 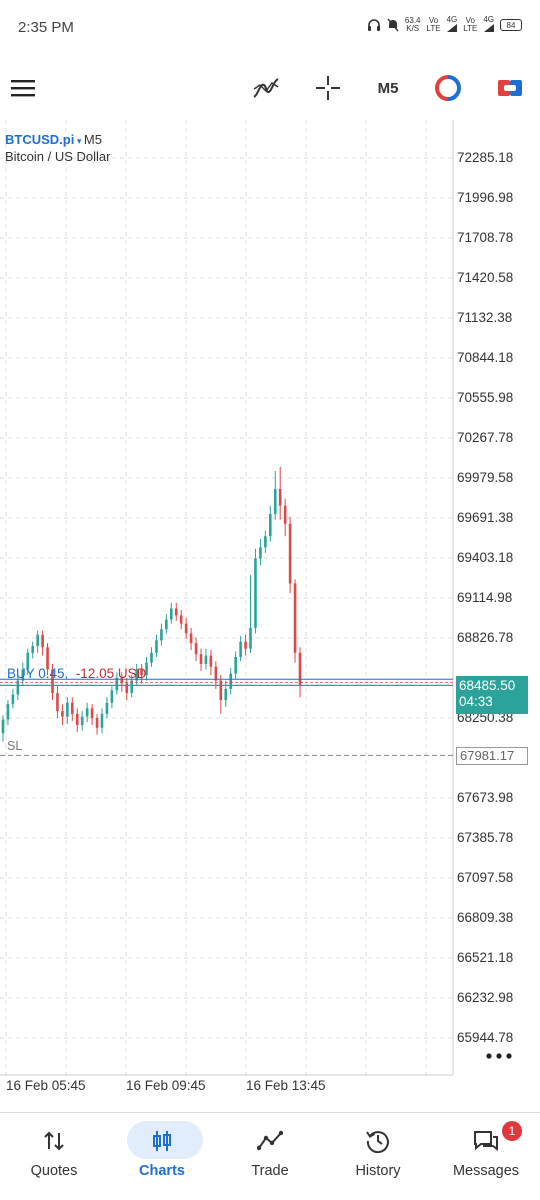 I want to click on position-label: BUY 0.45, -12.05 USD, so click(x=77, y=673).